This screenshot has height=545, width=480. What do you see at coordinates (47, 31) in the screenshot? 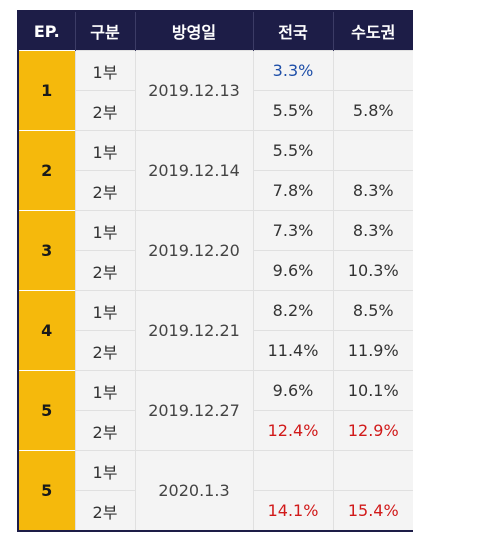
I see `header-ep: EP.` at bounding box center [47, 31].